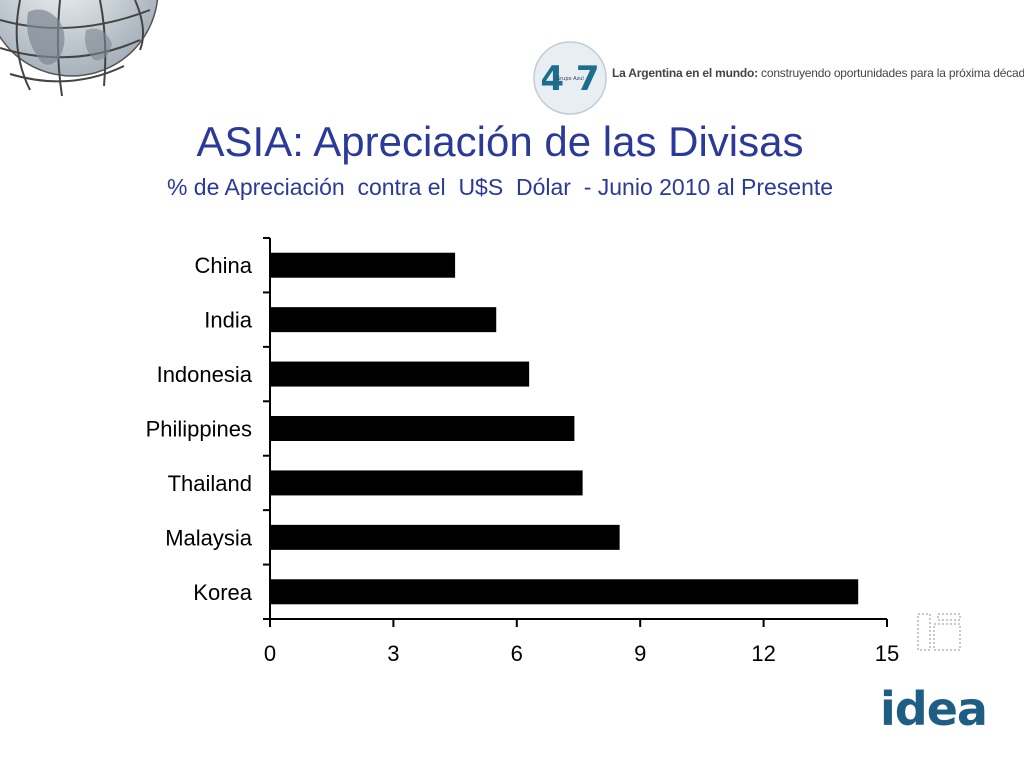 The height and width of the screenshot is (768, 1024). What do you see at coordinates (209, 537) in the screenshot?
I see `category-label-malaysia: Malaysia` at bounding box center [209, 537].